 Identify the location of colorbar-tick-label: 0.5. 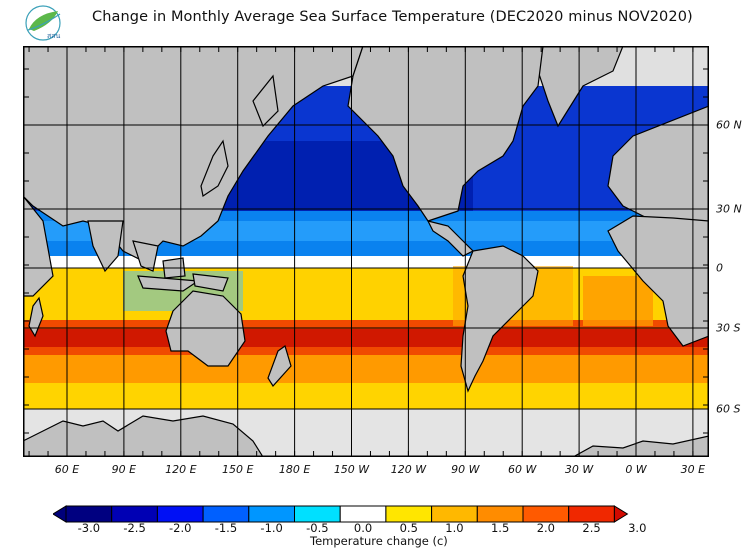
(408, 528).